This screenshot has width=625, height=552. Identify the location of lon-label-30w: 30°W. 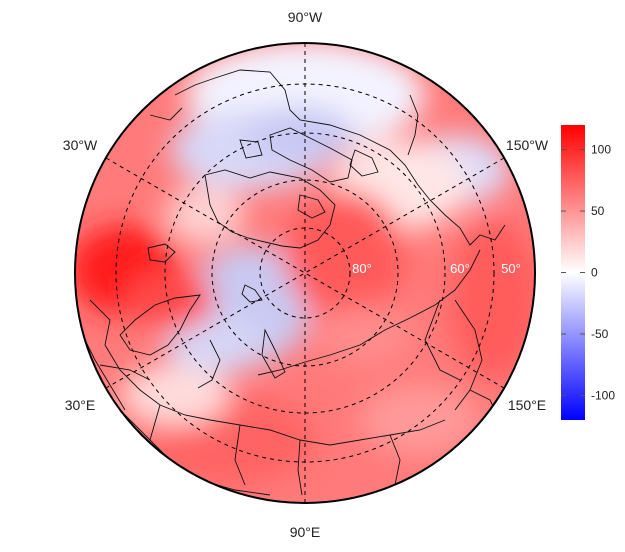
(80, 145).